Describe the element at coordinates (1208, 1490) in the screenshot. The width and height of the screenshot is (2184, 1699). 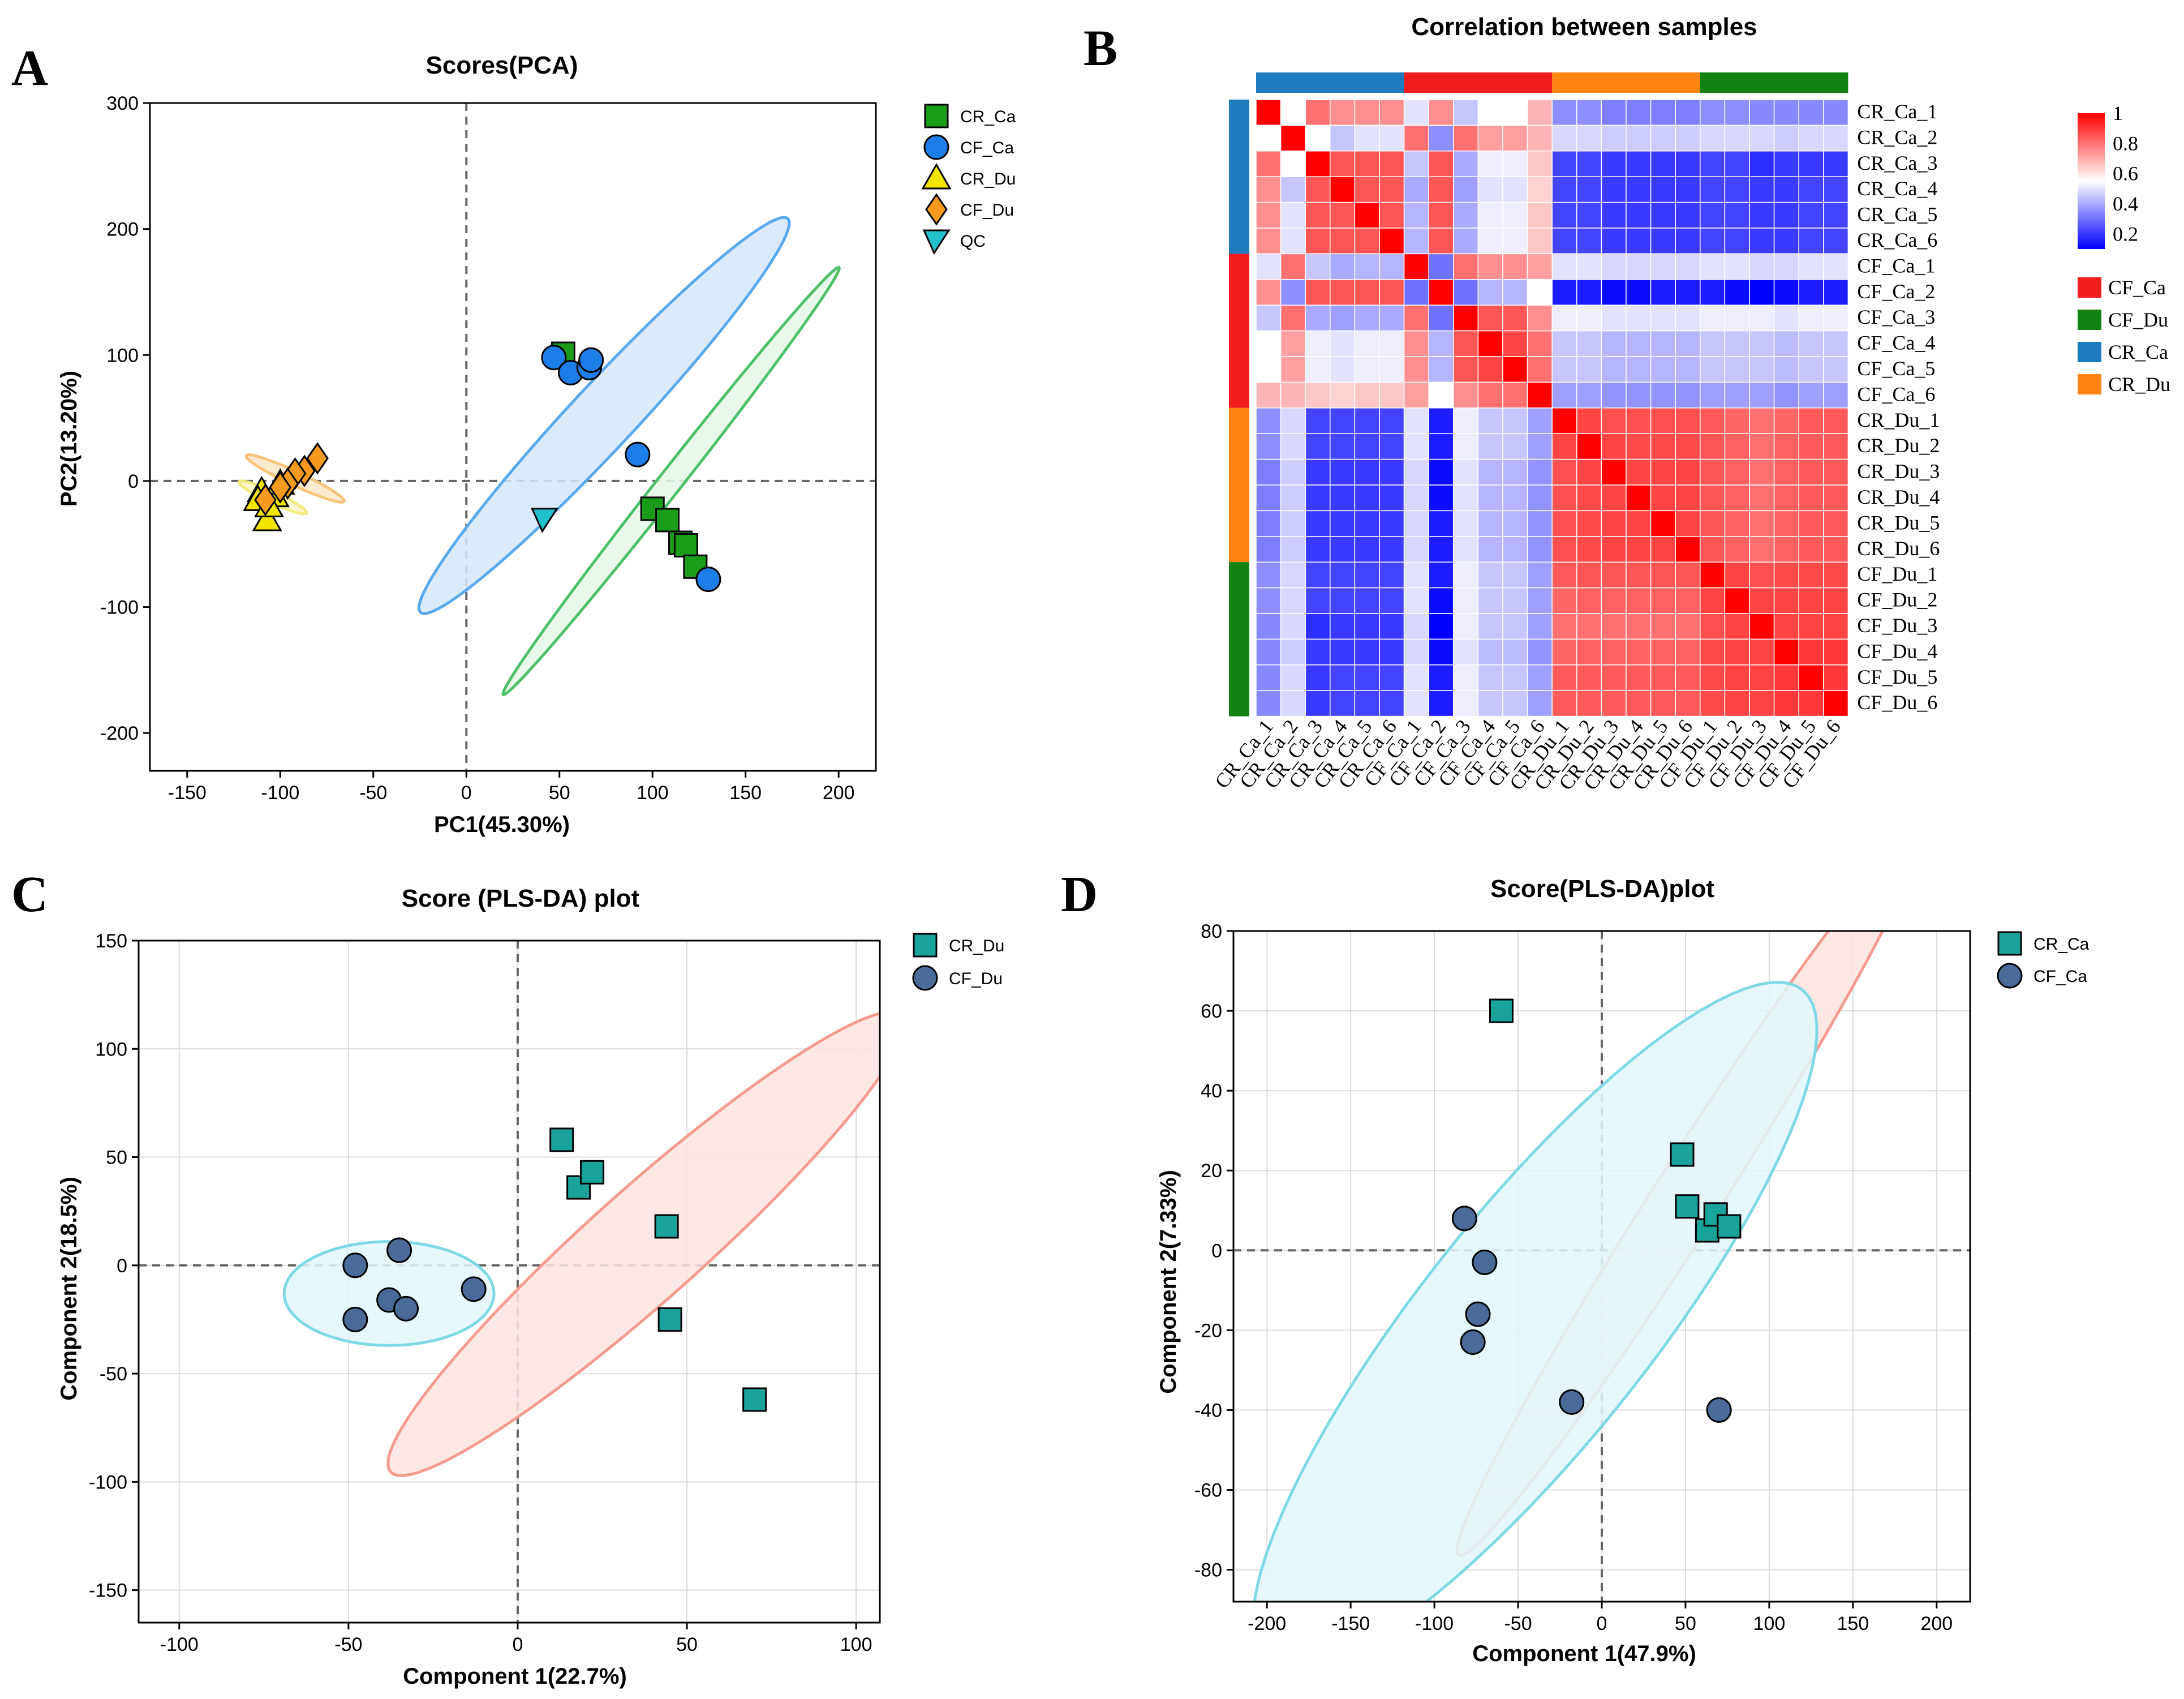
I see `panel-d-ytick-label: -60` at that location.